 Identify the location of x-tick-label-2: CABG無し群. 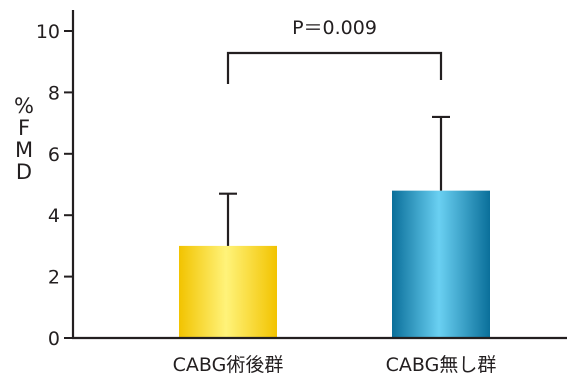
(441, 365).